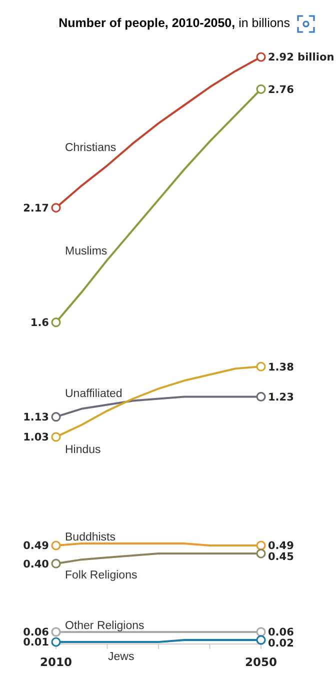 This screenshot has height=683, width=336. What do you see at coordinates (56, 662) in the screenshot?
I see `x-tick-label: 2010` at bounding box center [56, 662].